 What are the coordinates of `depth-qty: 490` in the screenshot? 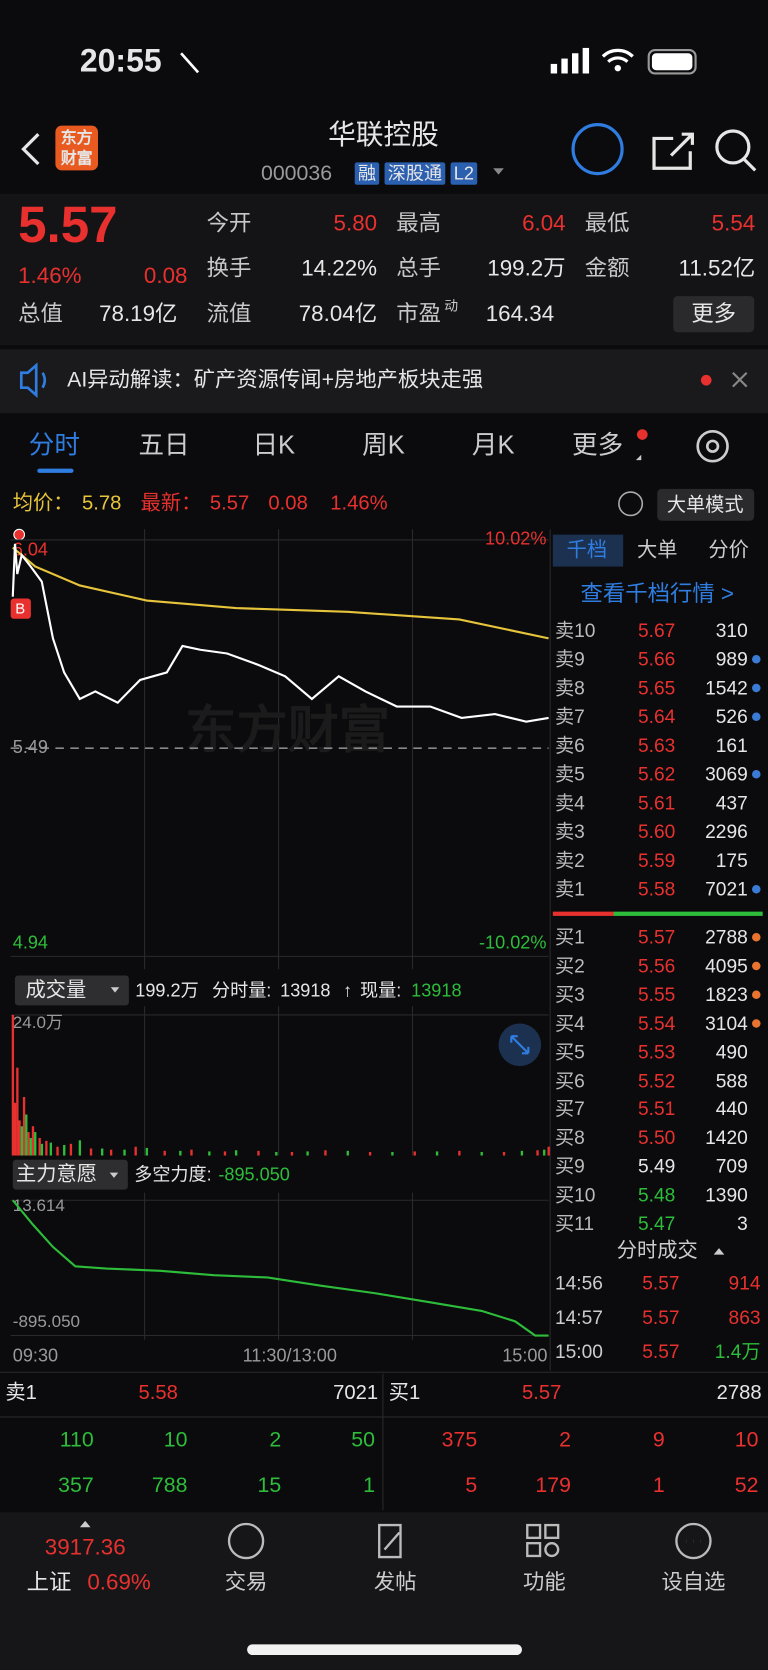 It's located at (731, 1052).